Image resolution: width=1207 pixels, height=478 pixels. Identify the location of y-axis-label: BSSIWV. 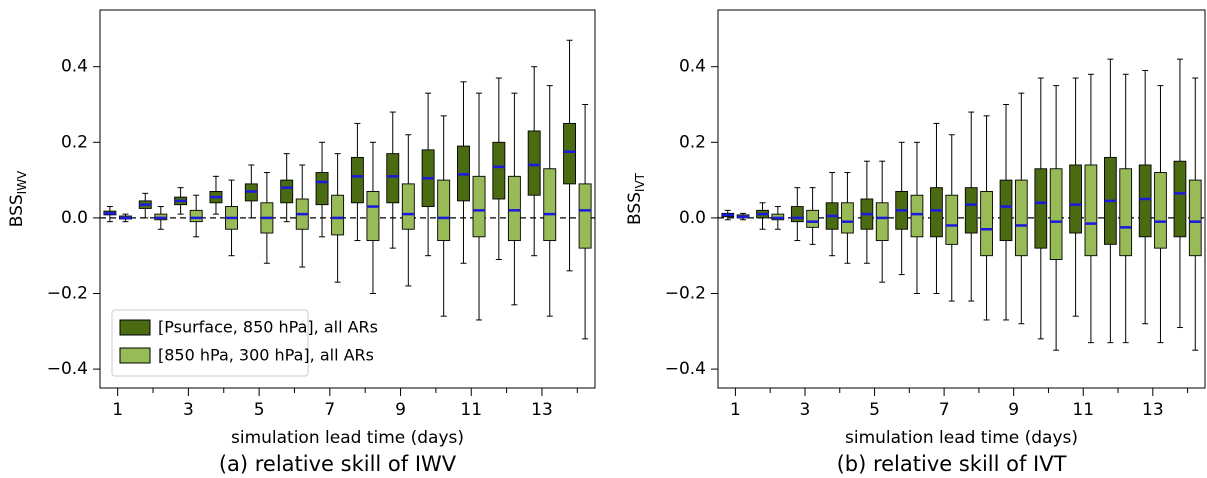
(18, 198).